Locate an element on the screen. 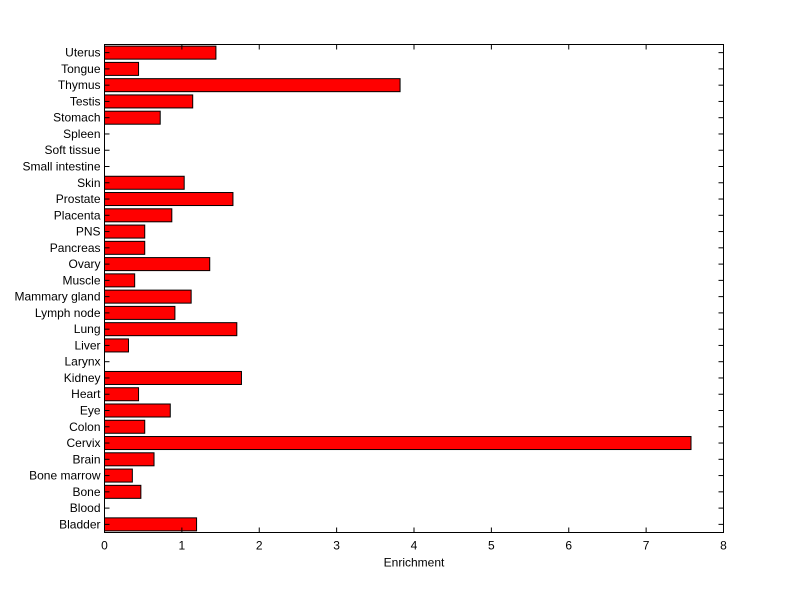  y-tick-label-placenta: Placenta is located at coordinates (77, 215).